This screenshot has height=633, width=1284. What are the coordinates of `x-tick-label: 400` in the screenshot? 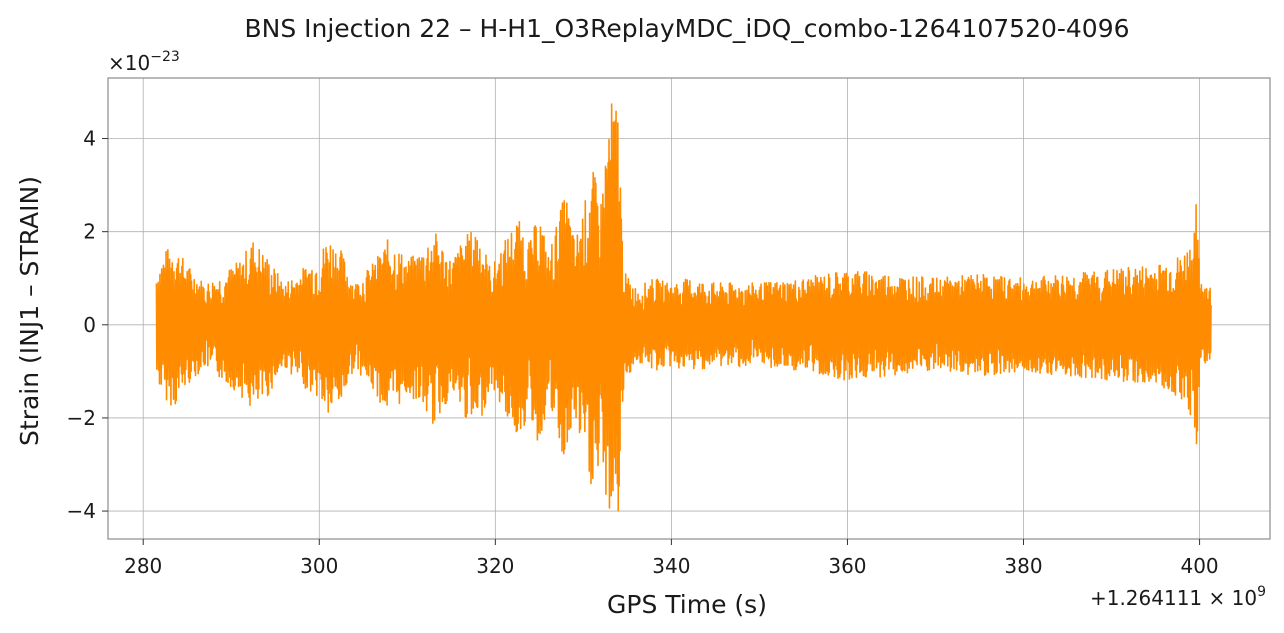 It's located at (1199, 566).